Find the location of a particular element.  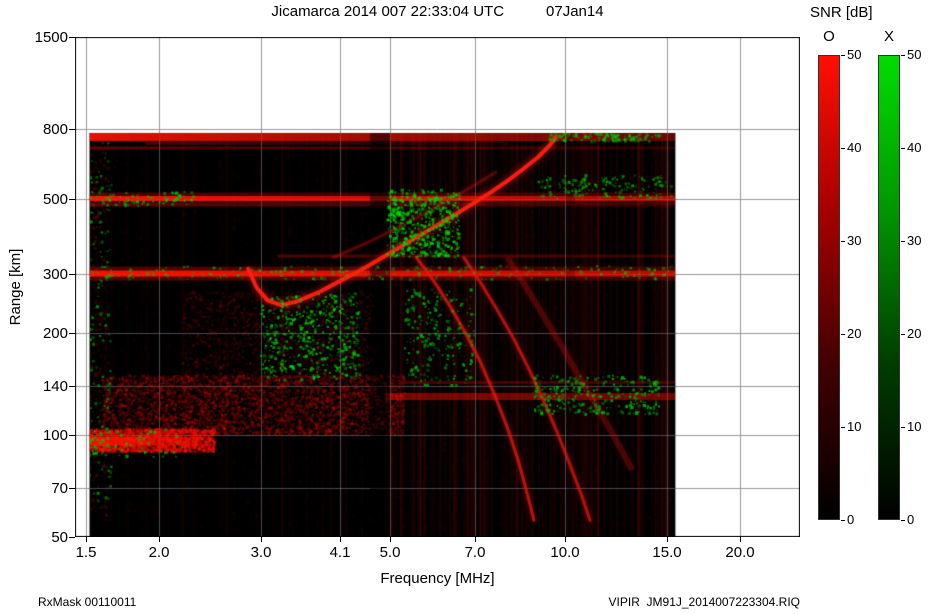

x-tick-label: 10.0 is located at coordinates (565, 552).